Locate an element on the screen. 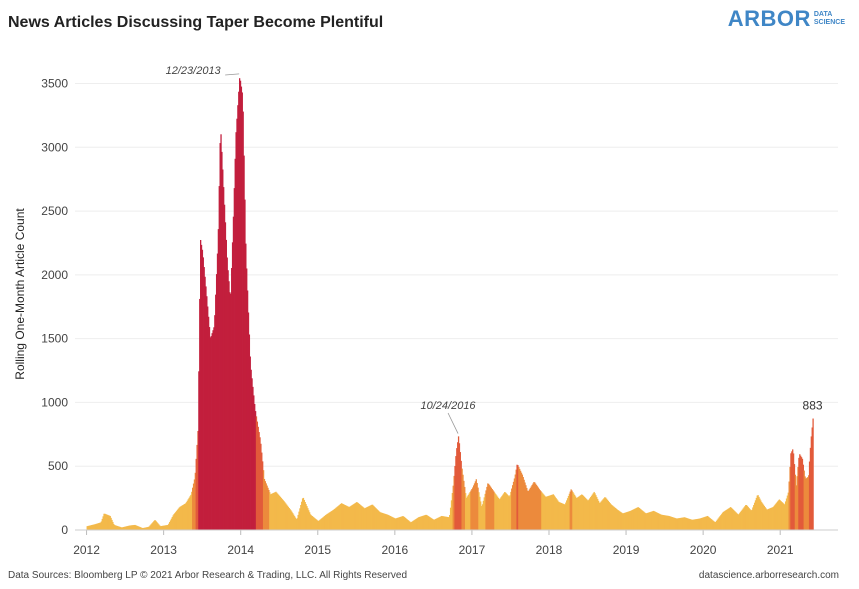 This screenshot has width=859, height=589. logo-subtitle: DATA SCIENCE is located at coordinates (829, 19).